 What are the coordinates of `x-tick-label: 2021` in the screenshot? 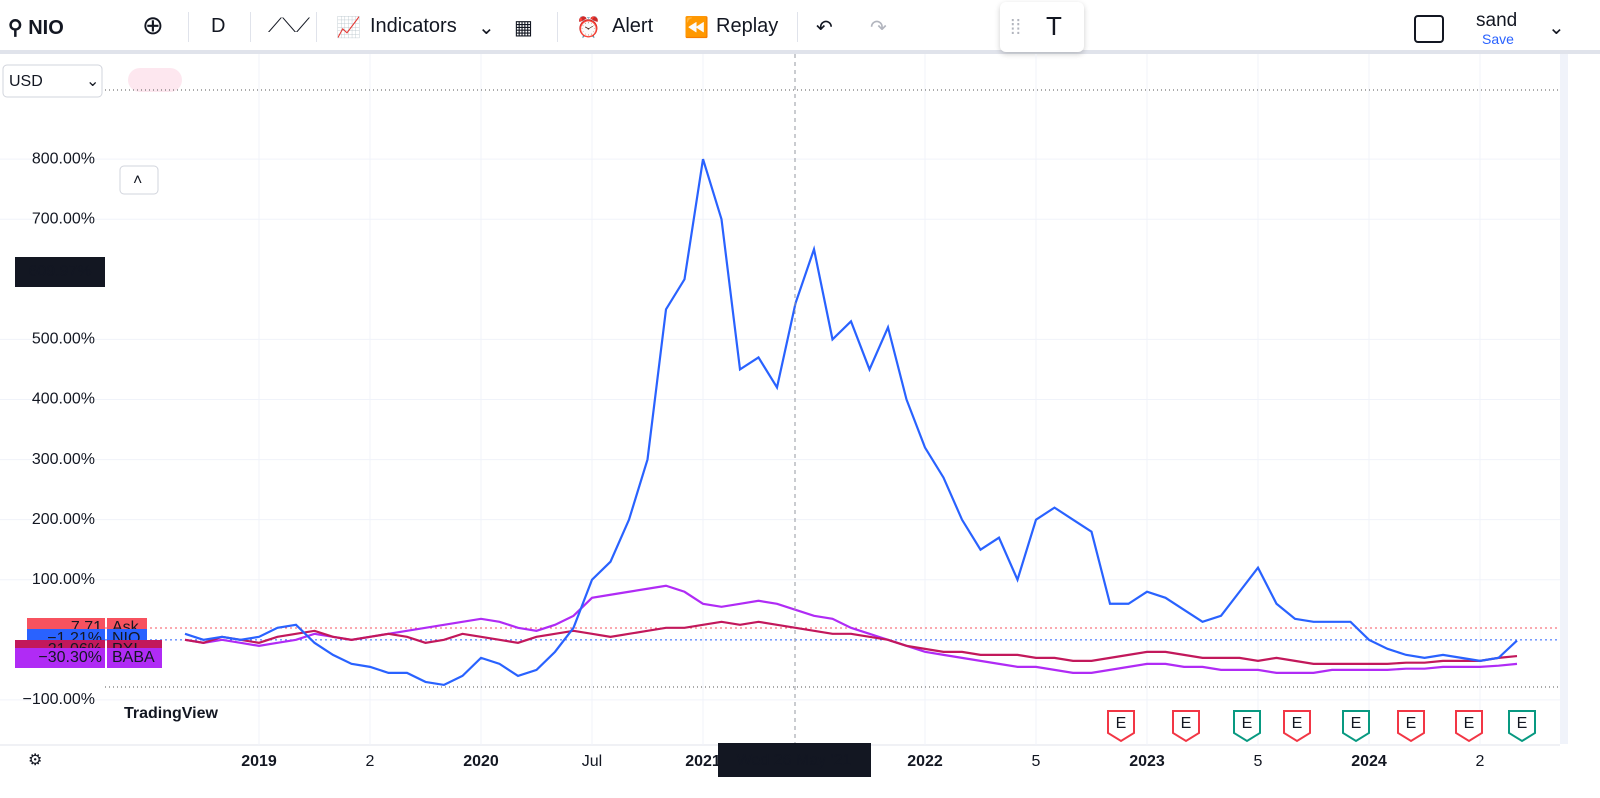 It's located at (703, 761).